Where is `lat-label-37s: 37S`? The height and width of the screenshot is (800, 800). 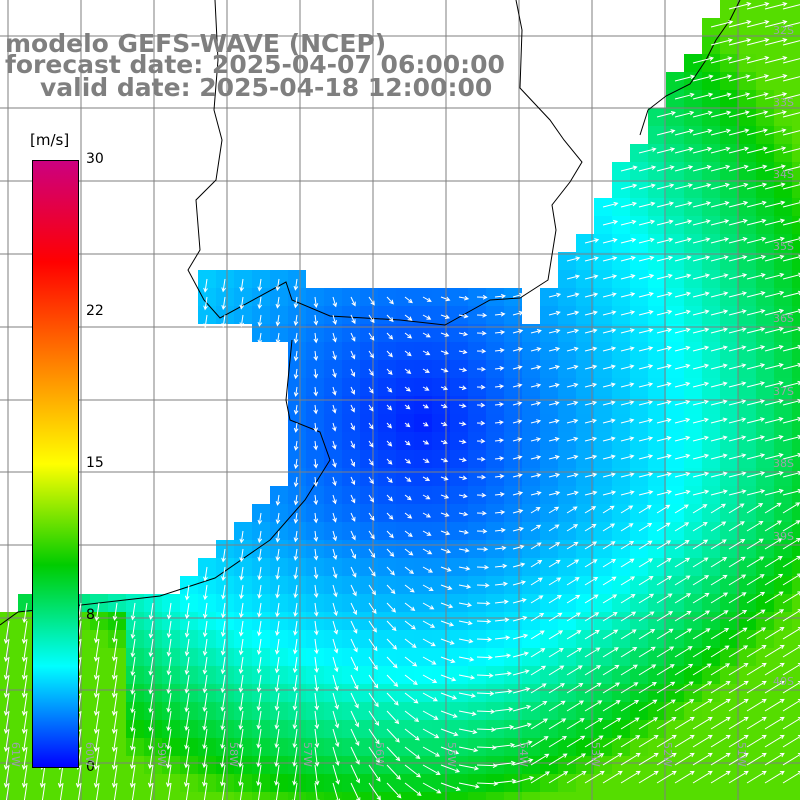
lat-label-37s: 37S is located at coordinates (783, 391).